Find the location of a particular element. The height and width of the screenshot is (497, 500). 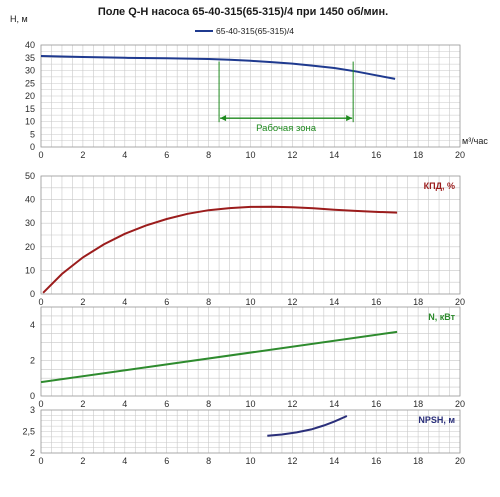

zone-arrow-left-head is located at coordinates (223, 118).